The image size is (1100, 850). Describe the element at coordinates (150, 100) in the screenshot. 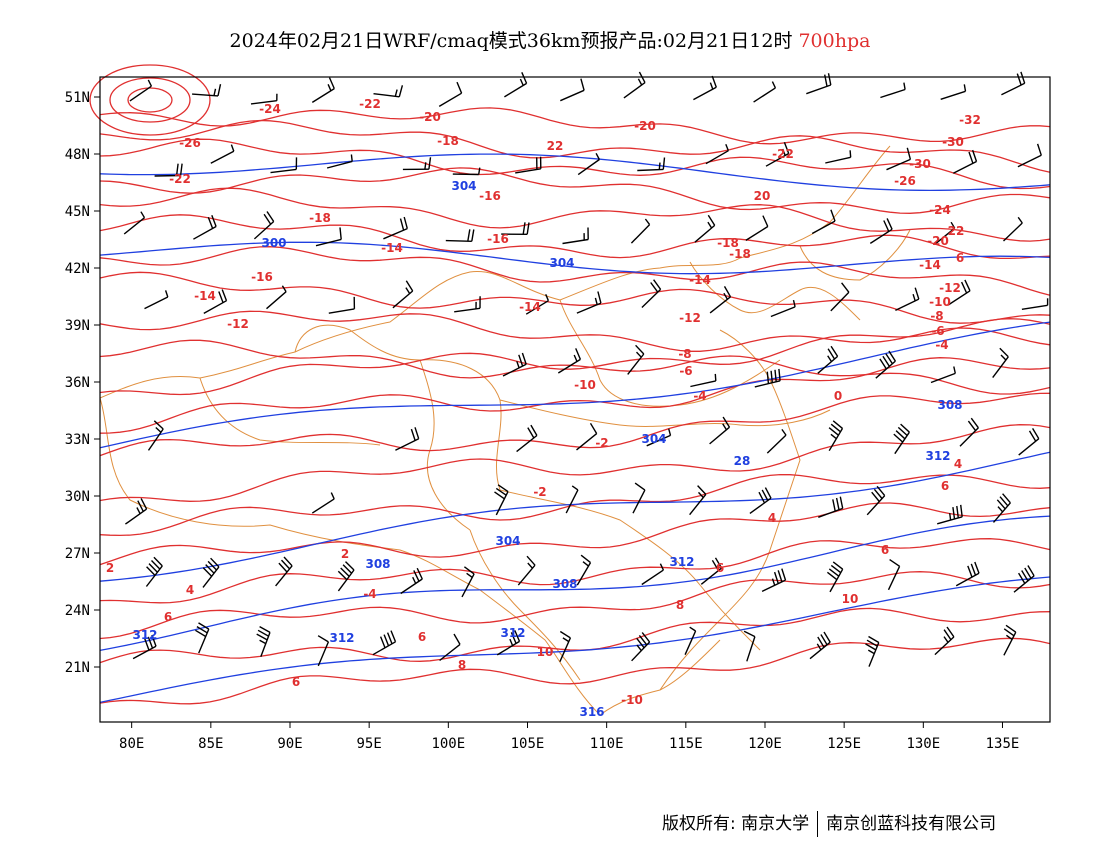

I see `temperature-isoline-closed` at that location.